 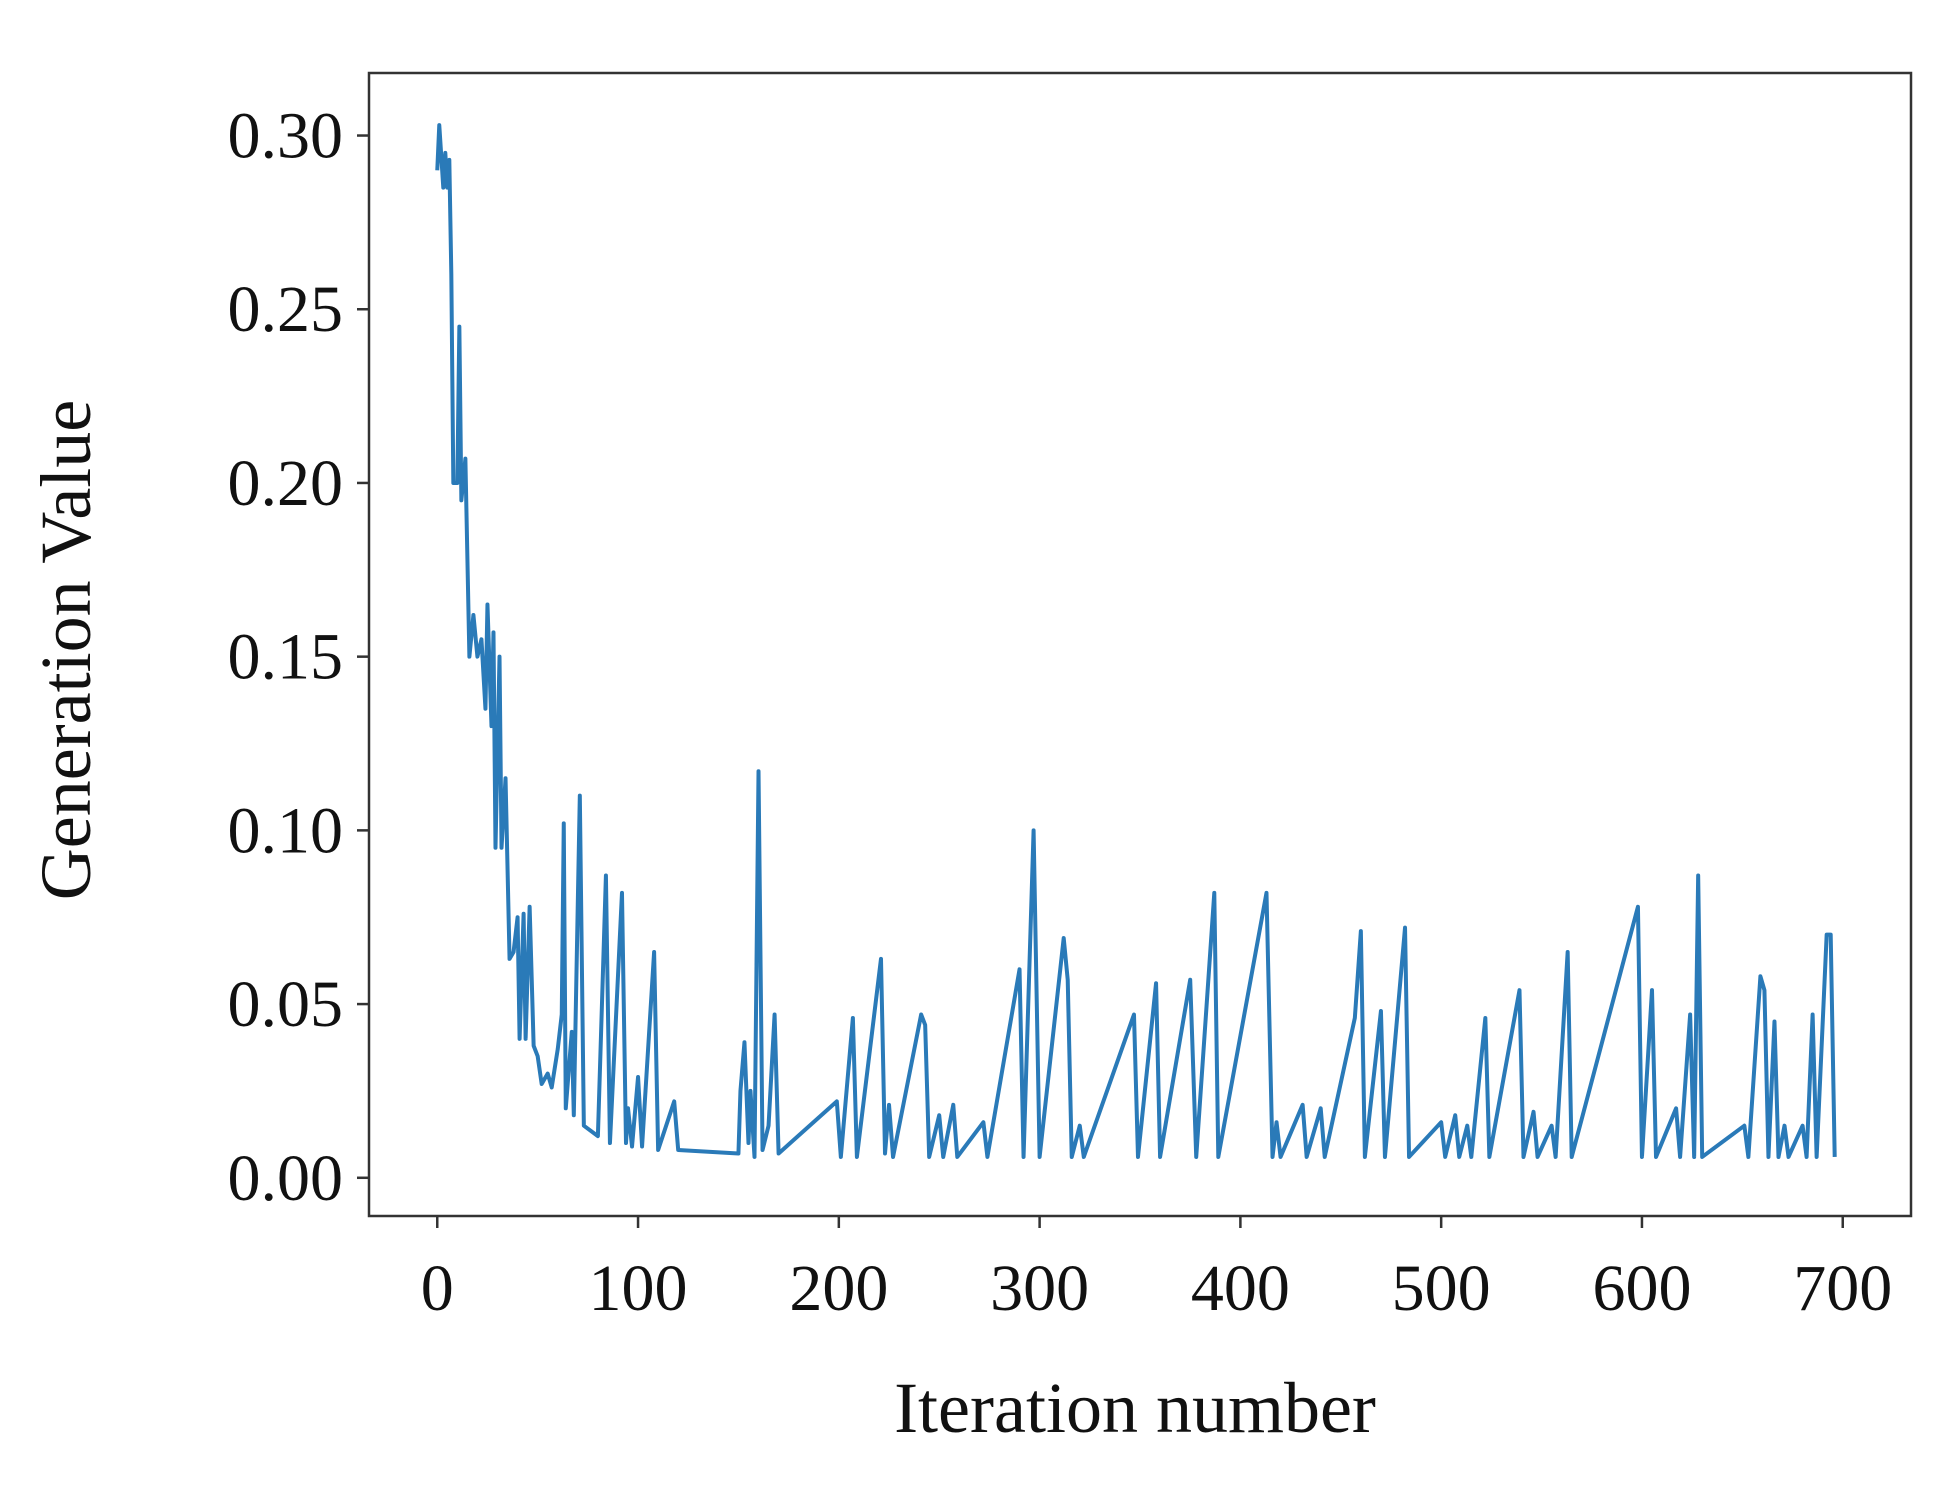 What do you see at coordinates (638, 1288) in the screenshot?
I see `x-tick-label: 100` at bounding box center [638, 1288].